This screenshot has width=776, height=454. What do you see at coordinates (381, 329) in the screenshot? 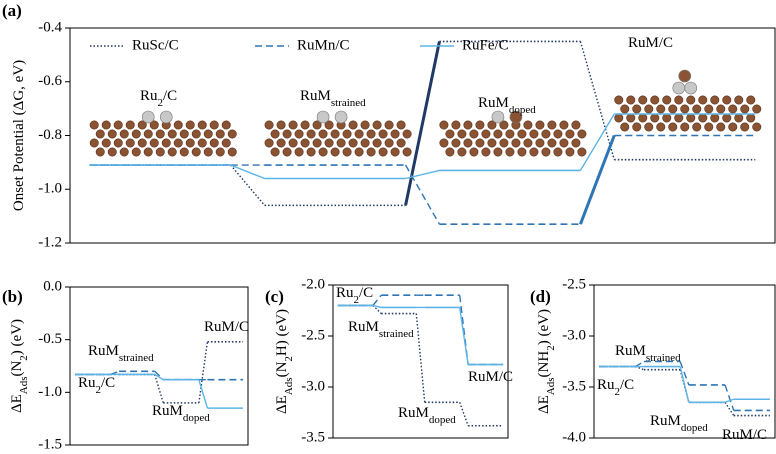
I see `state-label: RuMstrained` at bounding box center [381, 329].